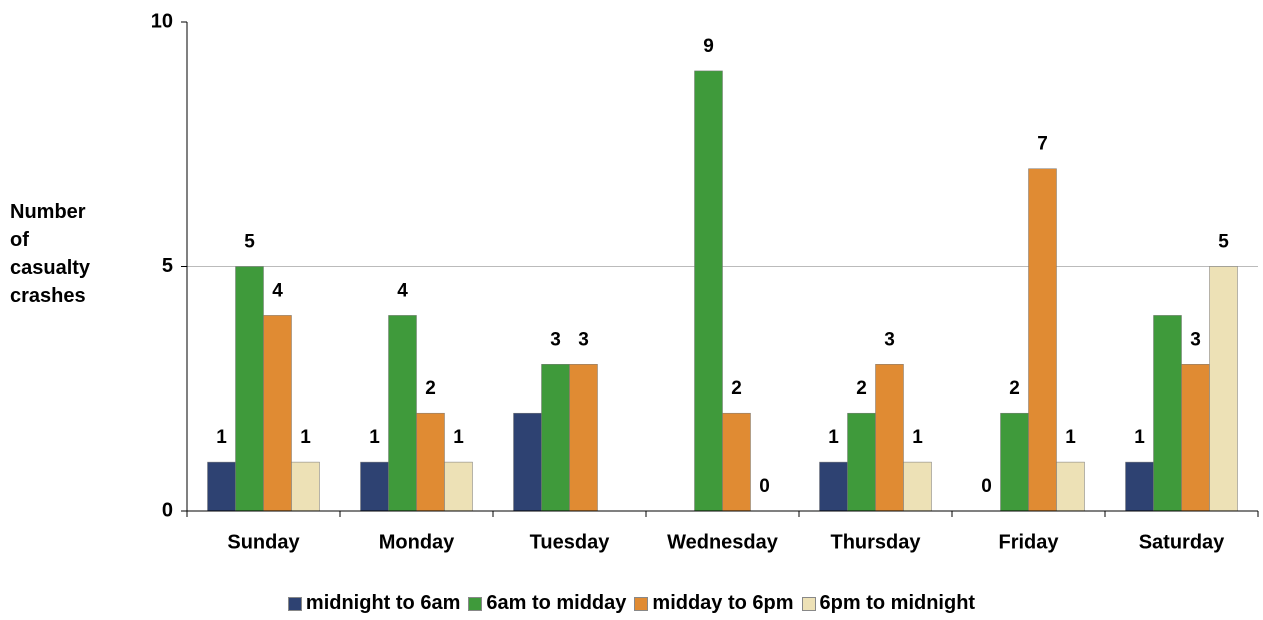 The height and width of the screenshot is (620, 1263). What do you see at coordinates (1028, 542) in the screenshot?
I see `x-tick-label: Friday` at bounding box center [1028, 542].